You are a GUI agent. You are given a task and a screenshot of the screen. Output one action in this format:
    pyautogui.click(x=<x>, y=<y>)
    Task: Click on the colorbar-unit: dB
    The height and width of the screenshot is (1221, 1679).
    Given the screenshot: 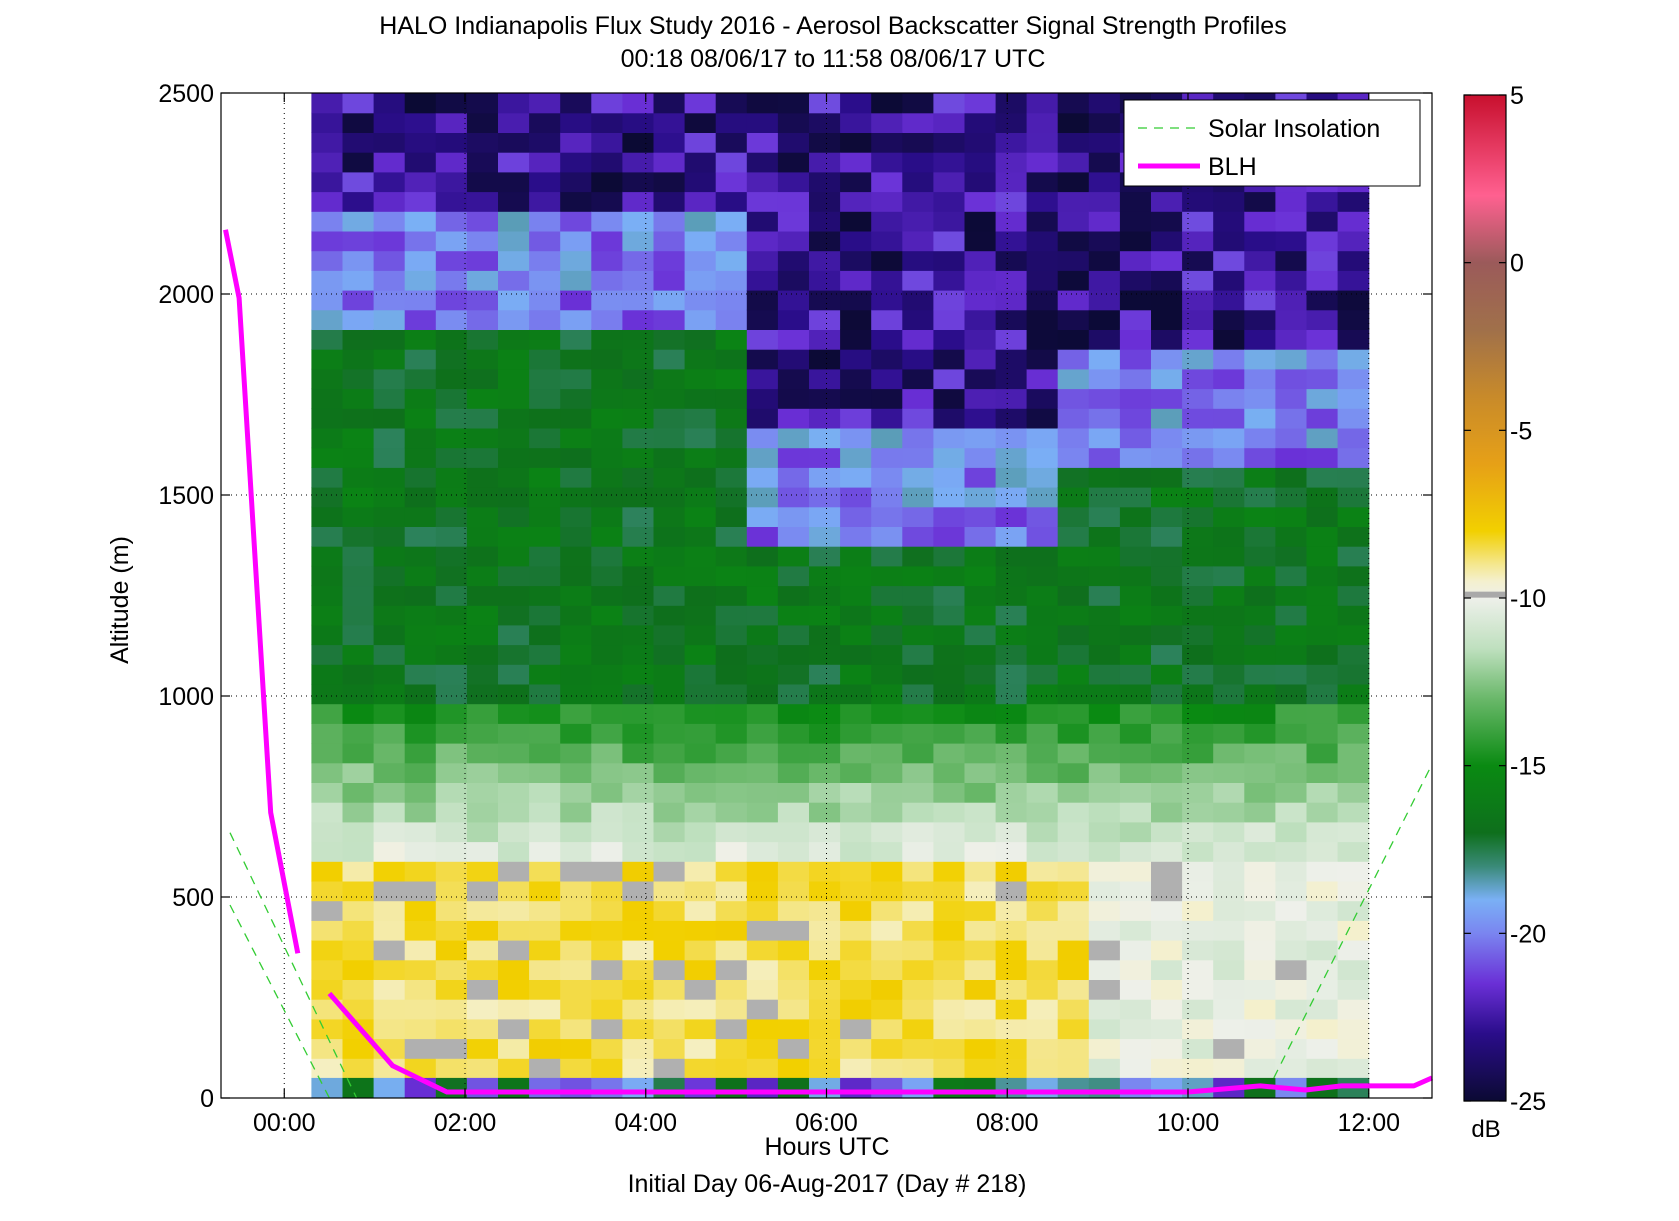 What is the action you would take?
    pyautogui.click(x=1485, y=1129)
    